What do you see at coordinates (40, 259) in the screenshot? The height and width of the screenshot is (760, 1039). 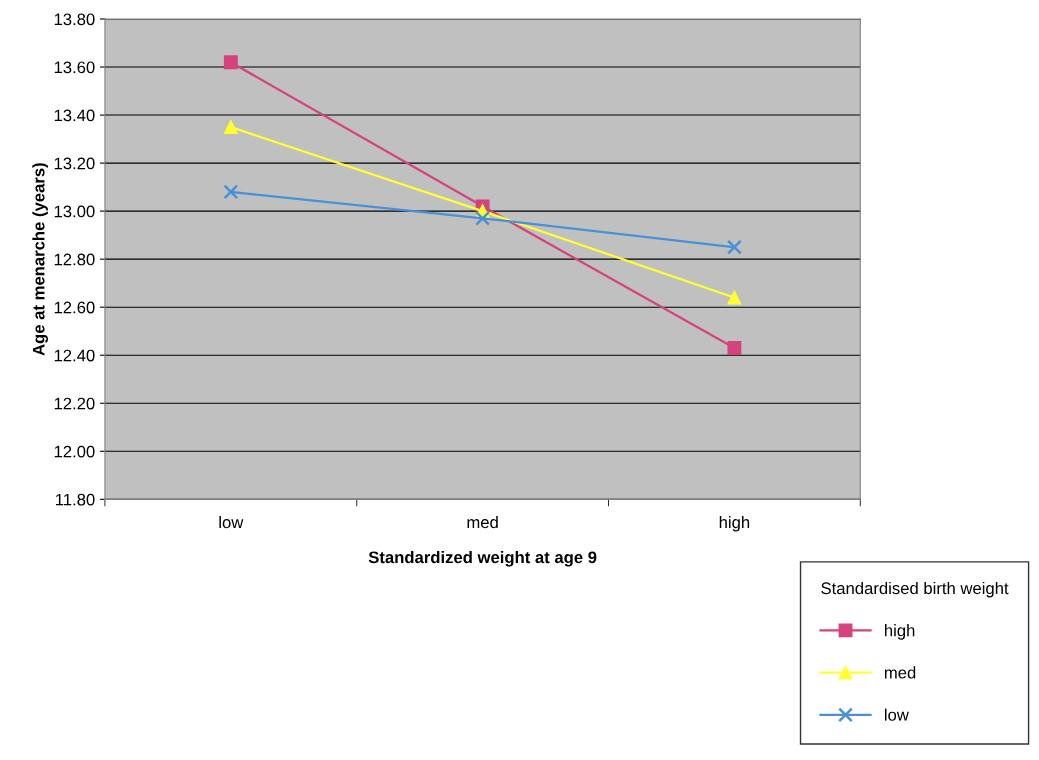 I see `y-axis-title: Age at menarche (years)` at bounding box center [40, 259].